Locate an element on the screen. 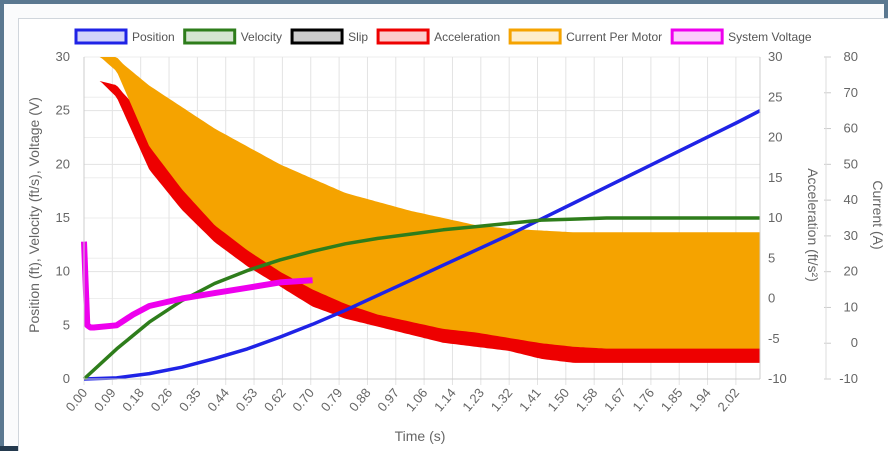 This screenshot has width=888, height=451. y-accel-tick-label: 25 is located at coordinates (775, 96).